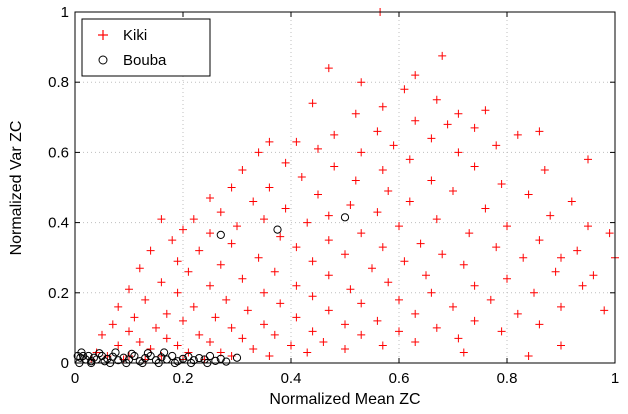  What do you see at coordinates (16, 188) in the screenshot?
I see `y-axis-label: Normalized Var ZC` at bounding box center [16, 188].